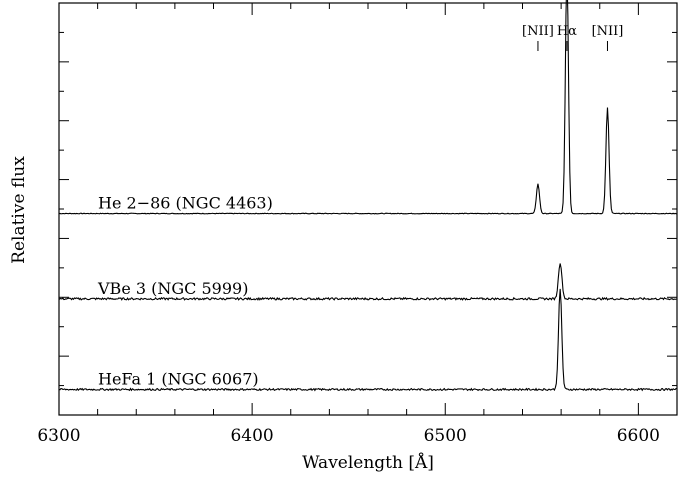 The width and height of the screenshot is (699, 477). Describe the element at coordinates (567, 31) in the screenshot. I see `line-marker-label: Hα` at that location.